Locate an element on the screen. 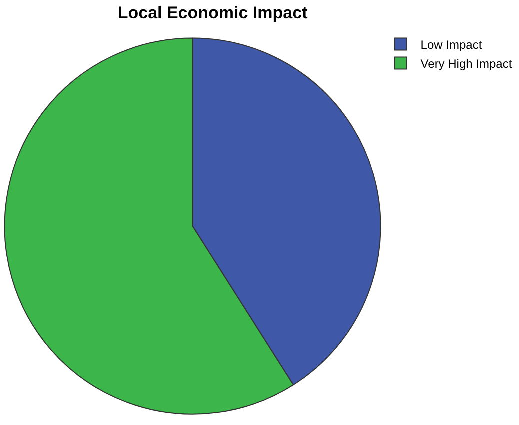  chart-title: Local Economic Impact is located at coordinates (213, 12).